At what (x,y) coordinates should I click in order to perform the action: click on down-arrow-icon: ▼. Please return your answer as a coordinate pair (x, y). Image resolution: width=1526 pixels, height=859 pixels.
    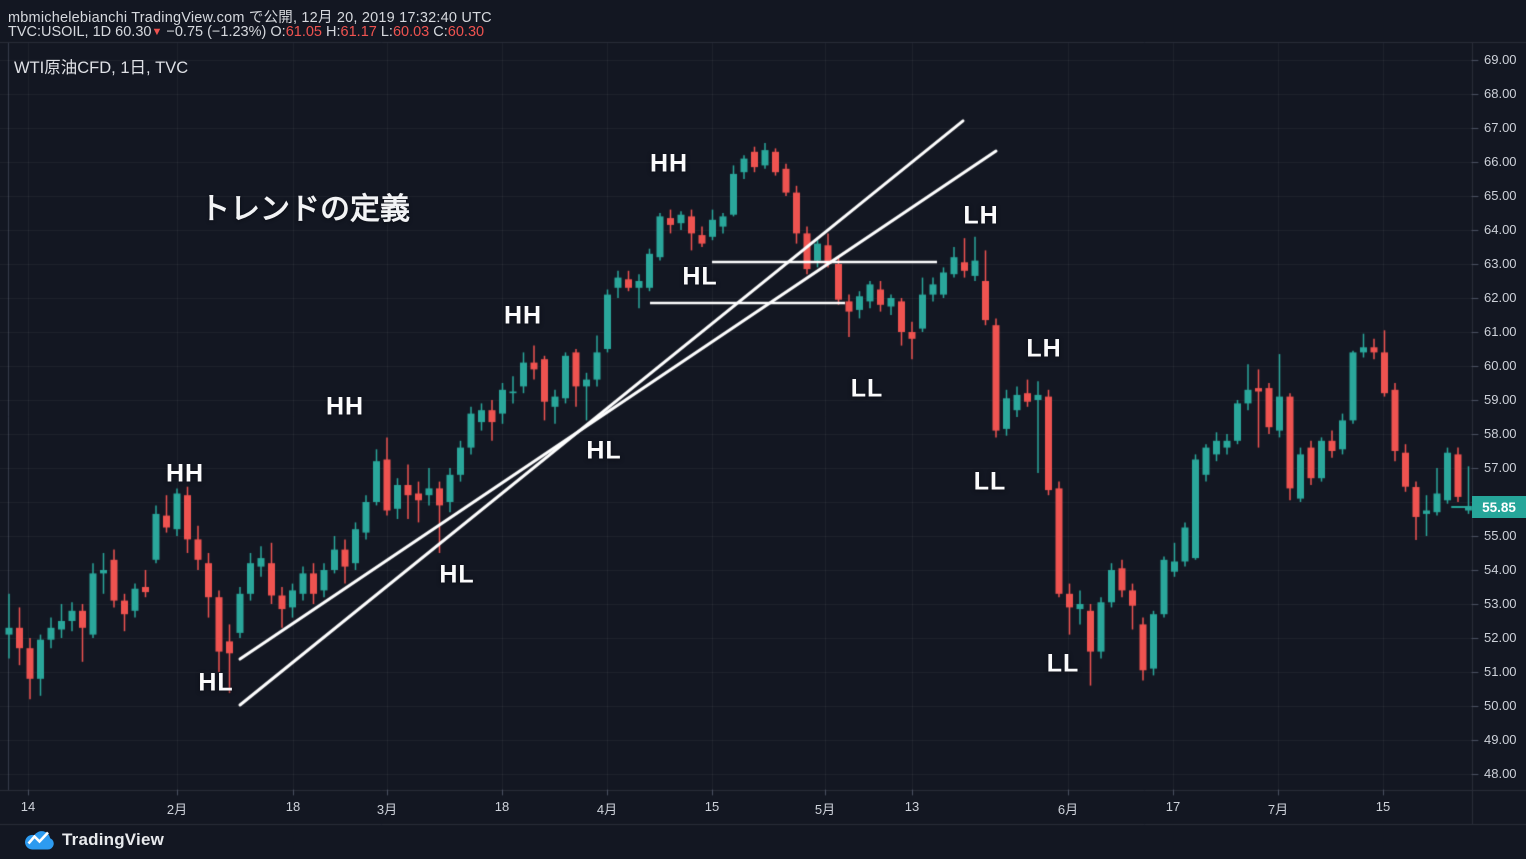
    Looking at the image, I should click on (157, 32).